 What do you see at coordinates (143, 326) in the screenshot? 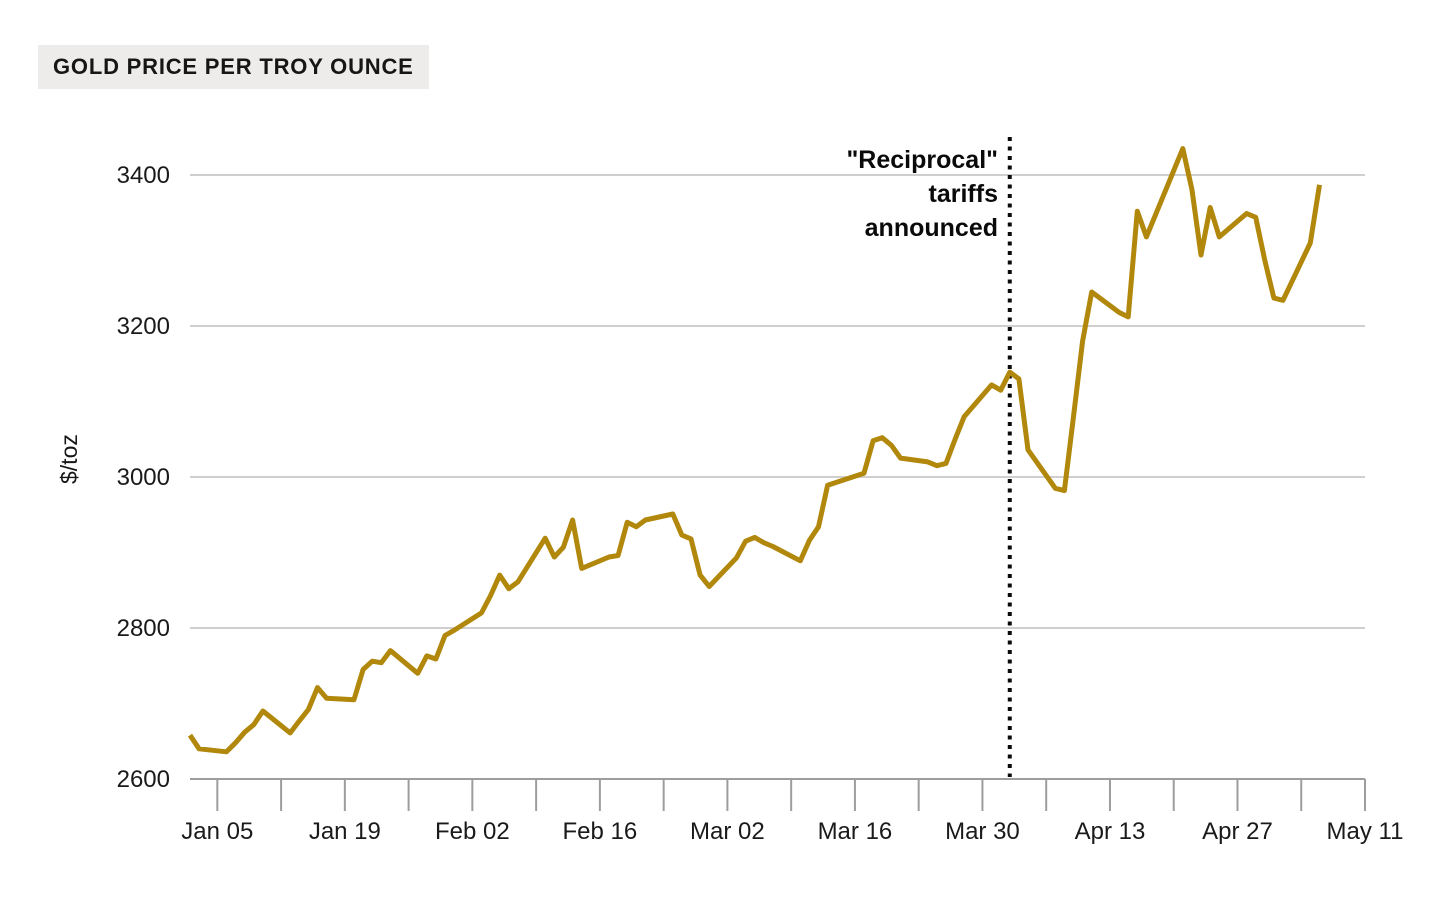
I see `y-tick-label: 3200` at bounding box center [143, 326].